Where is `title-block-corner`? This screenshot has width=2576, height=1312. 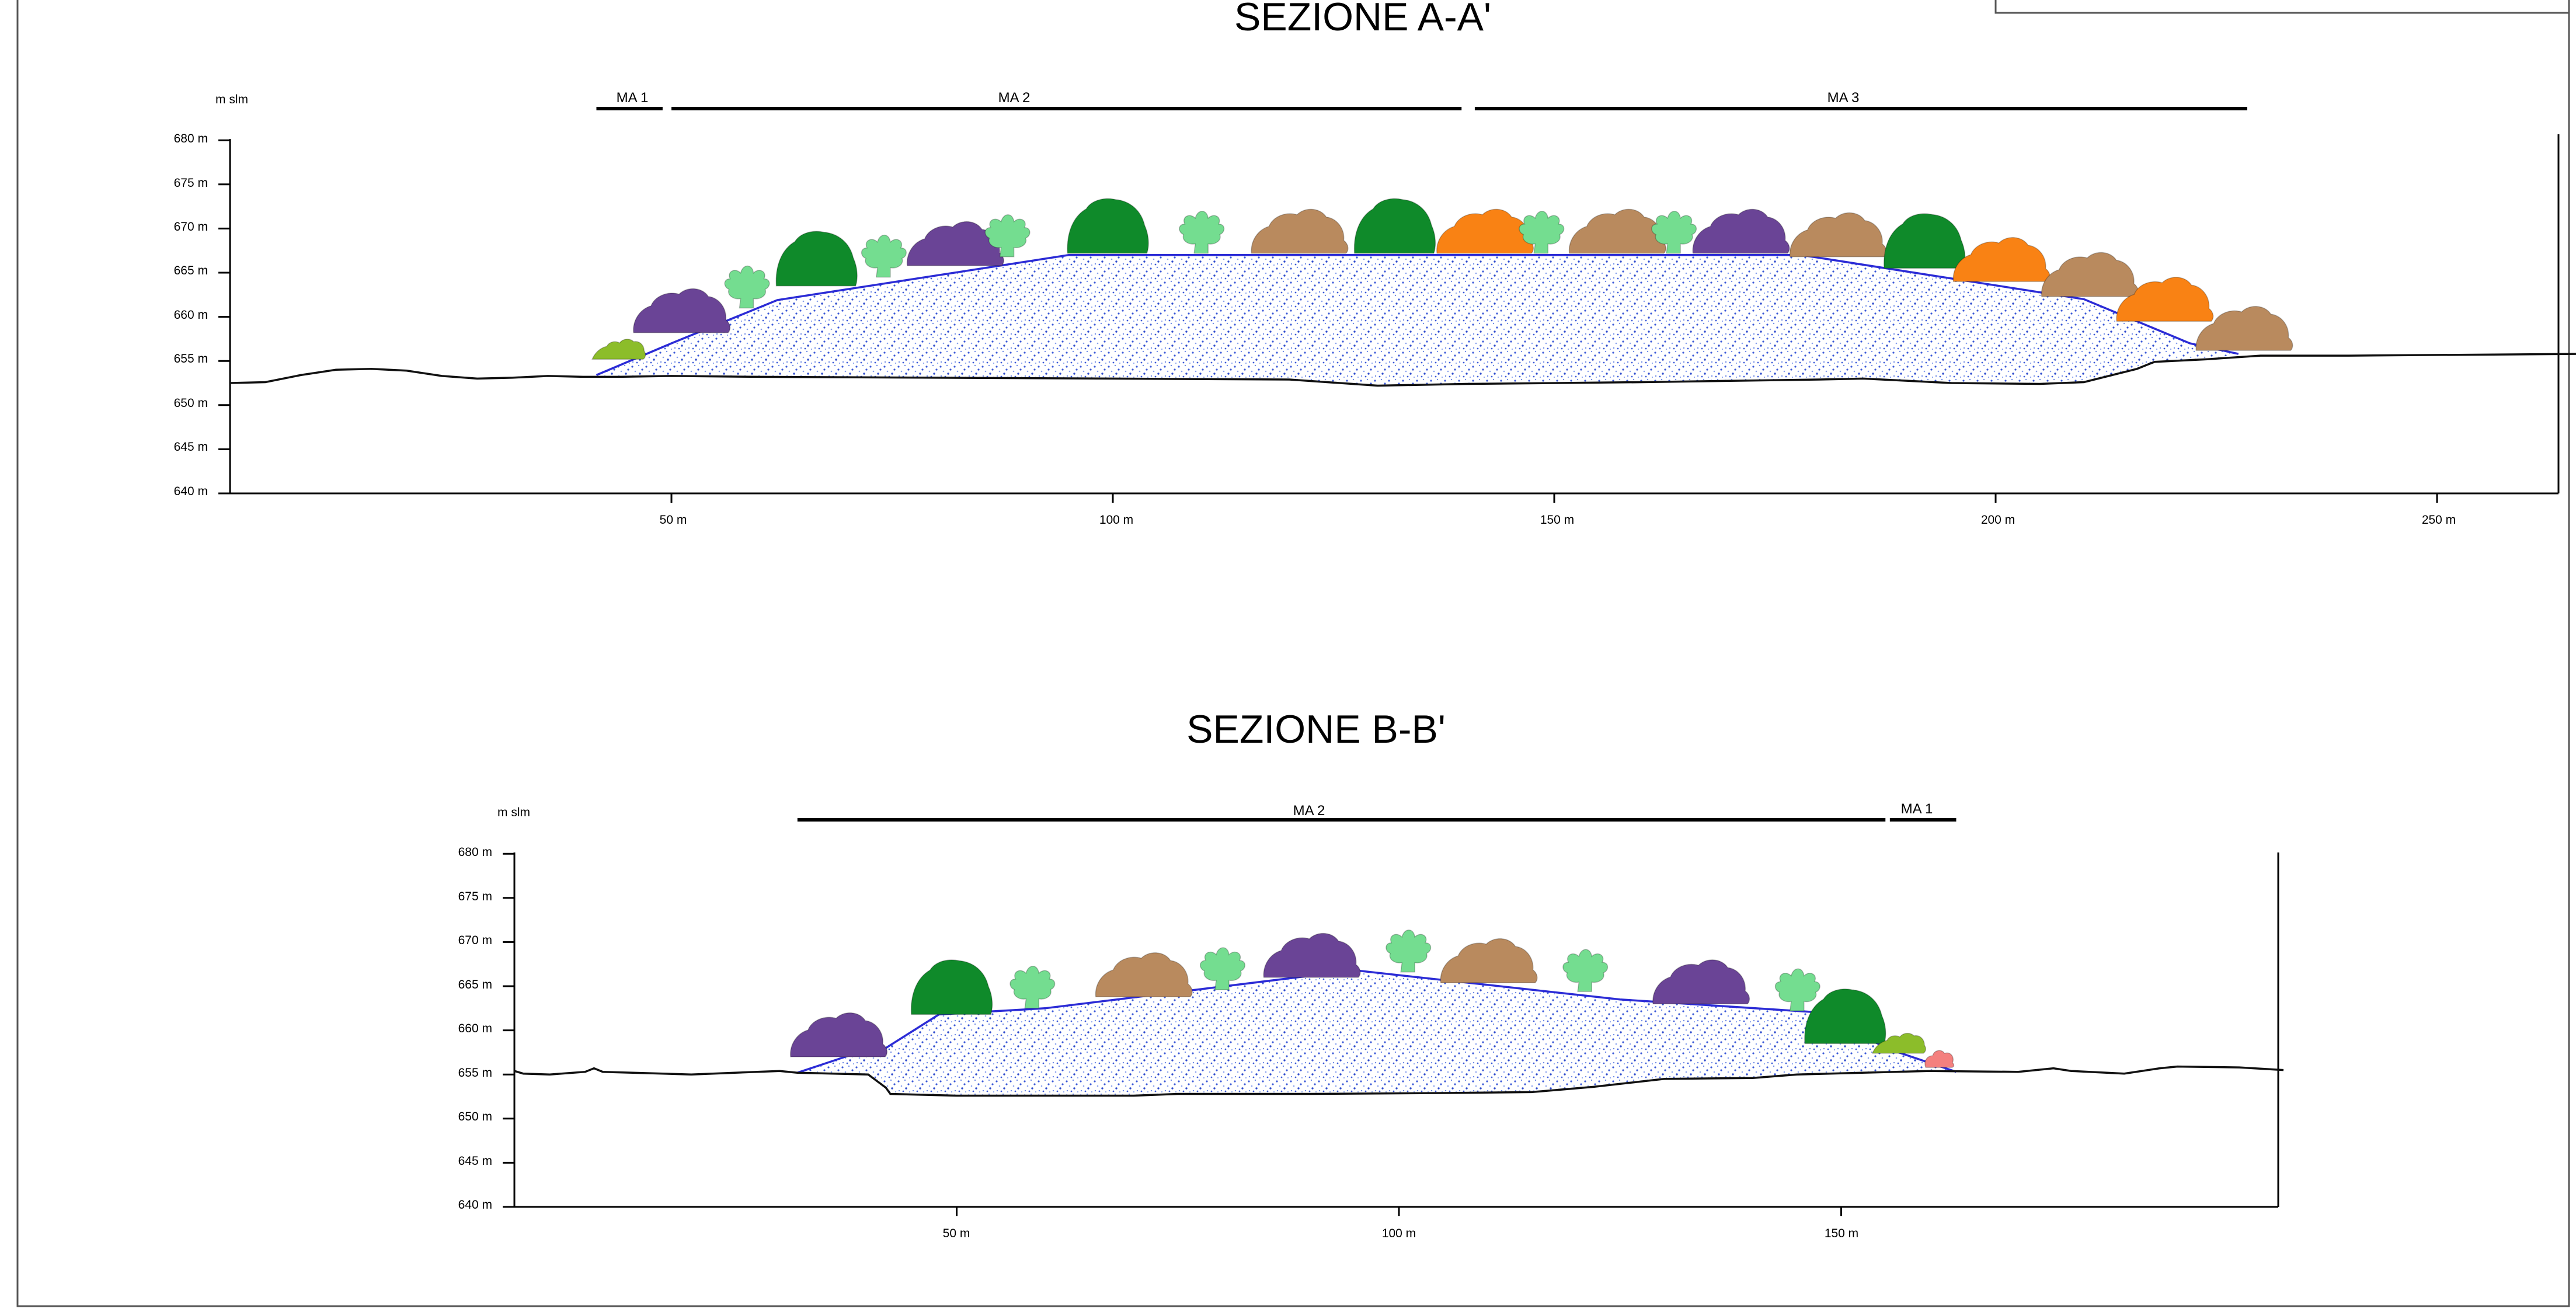
title-block-corner is located at coordinates (2281, 7).